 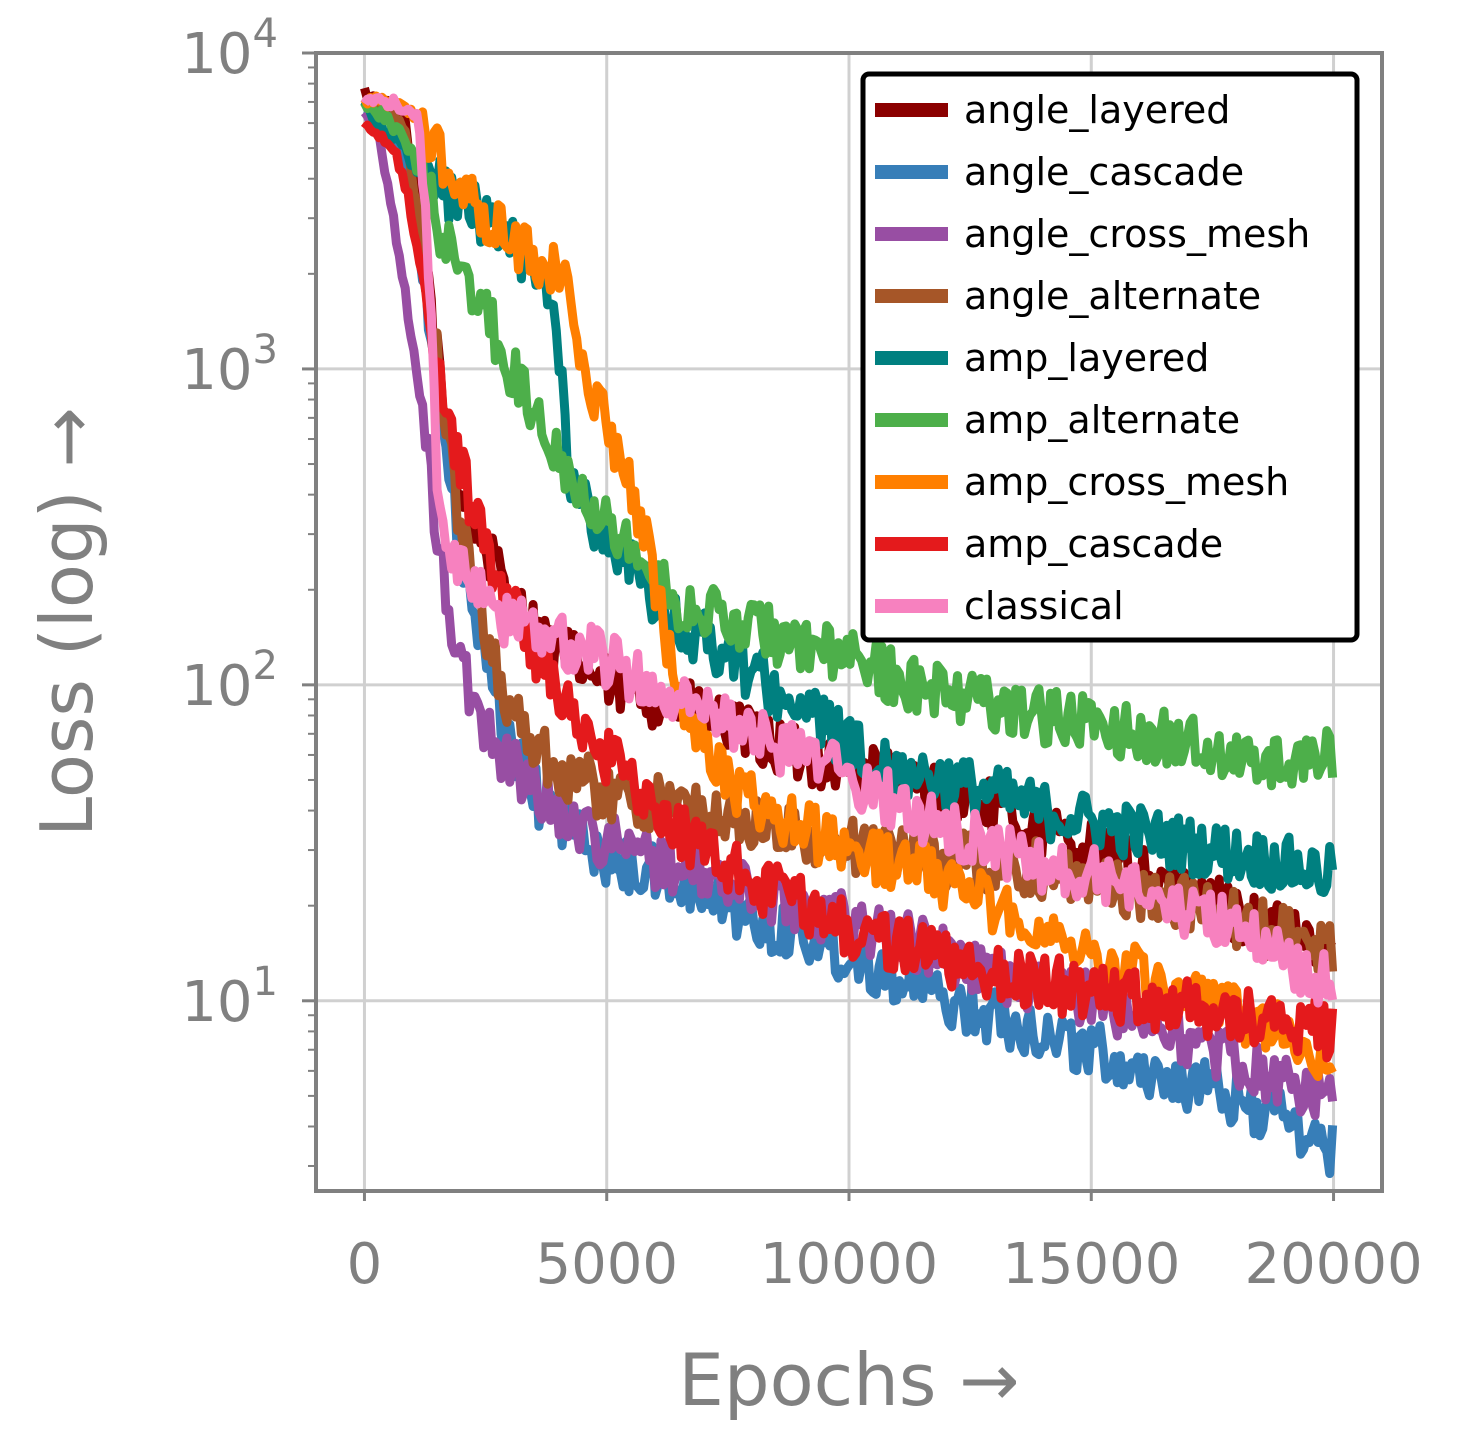 I want to click on x-tick-label: 15000, so click(x=1091, y=1264).